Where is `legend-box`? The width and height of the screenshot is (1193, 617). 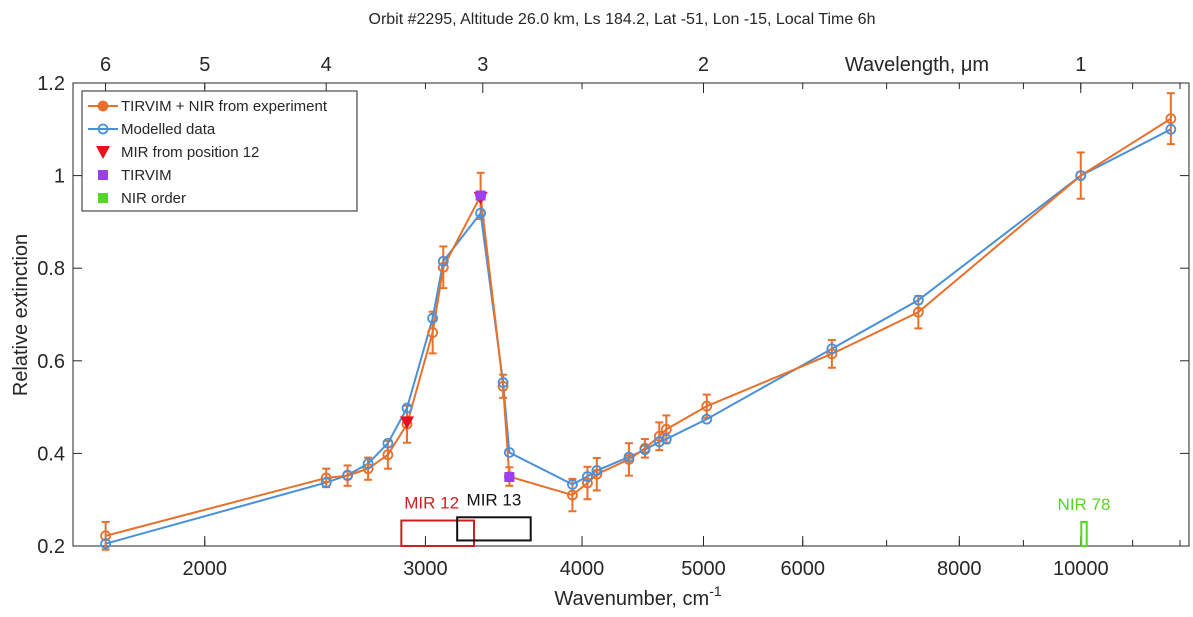
legend-box is located at coordinates (219, 151).